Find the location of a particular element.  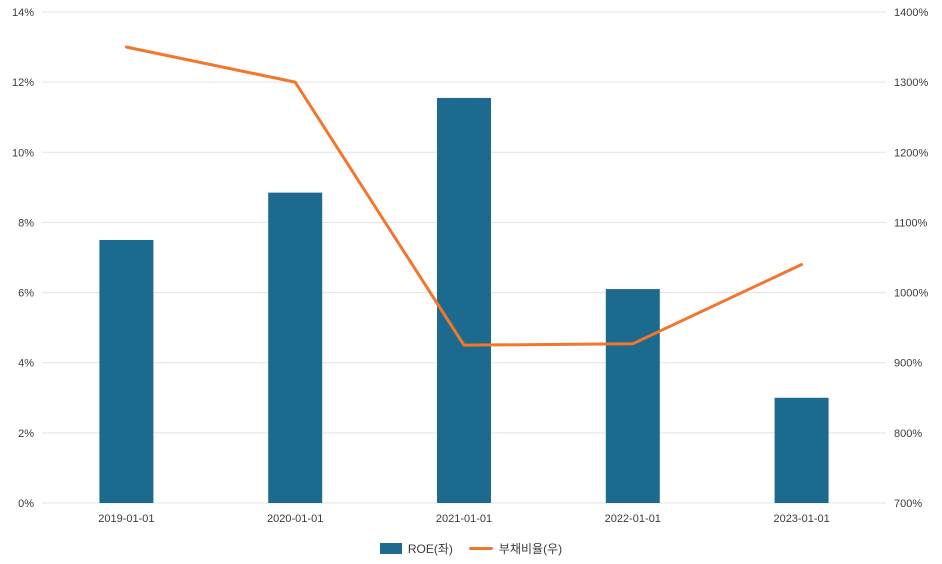

y-axis-tick-right: 1000% is located at coordinates (911, 294).